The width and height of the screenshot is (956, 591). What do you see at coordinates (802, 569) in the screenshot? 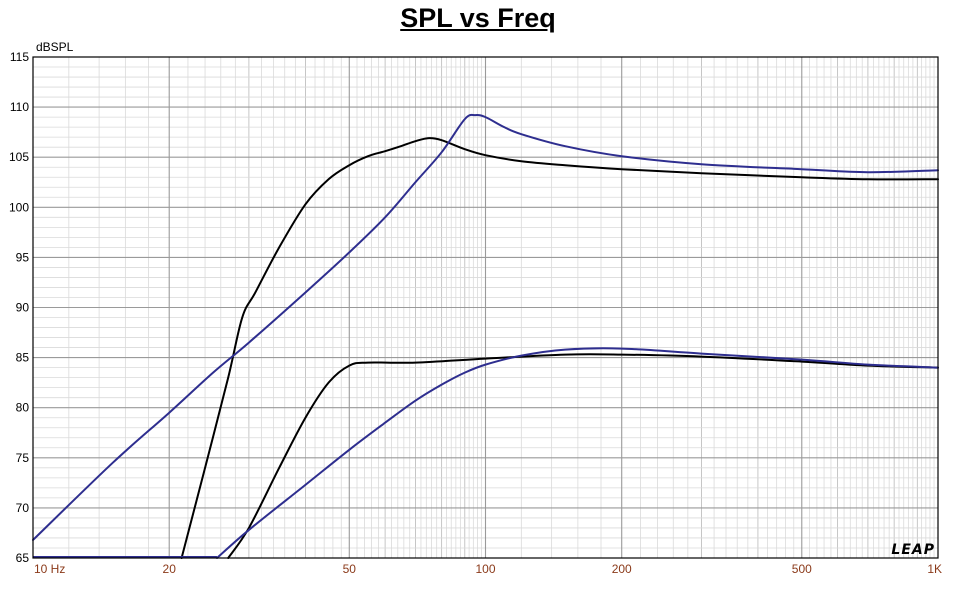
I see `x-tick-label: 500` at bounding box center [802, 569].